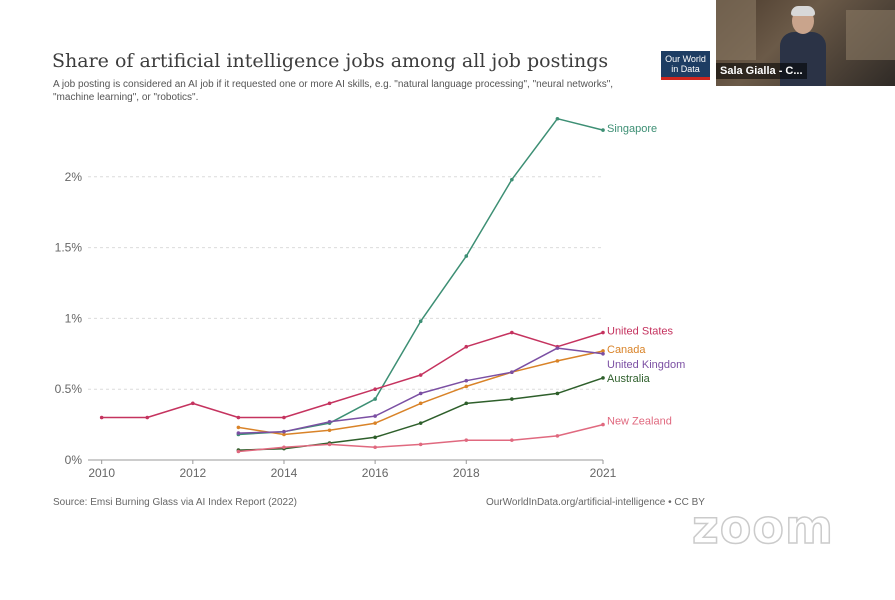  What do you see at coordinates (375, 473) in the screenshot?
I see `x-tick-label: 2016` at bounding box center [375, 473].